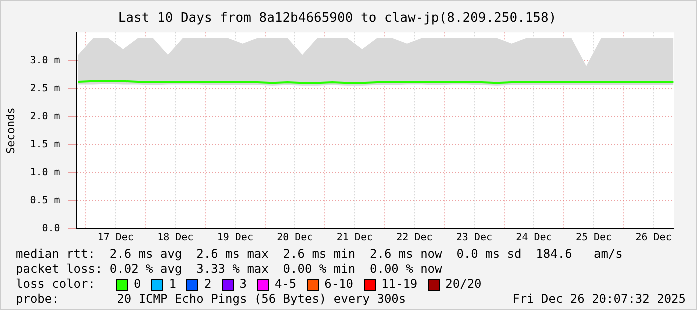 This screenshot has height=310, width=697. I want to click on y-axis-title: Seconds, so click(11, 131).